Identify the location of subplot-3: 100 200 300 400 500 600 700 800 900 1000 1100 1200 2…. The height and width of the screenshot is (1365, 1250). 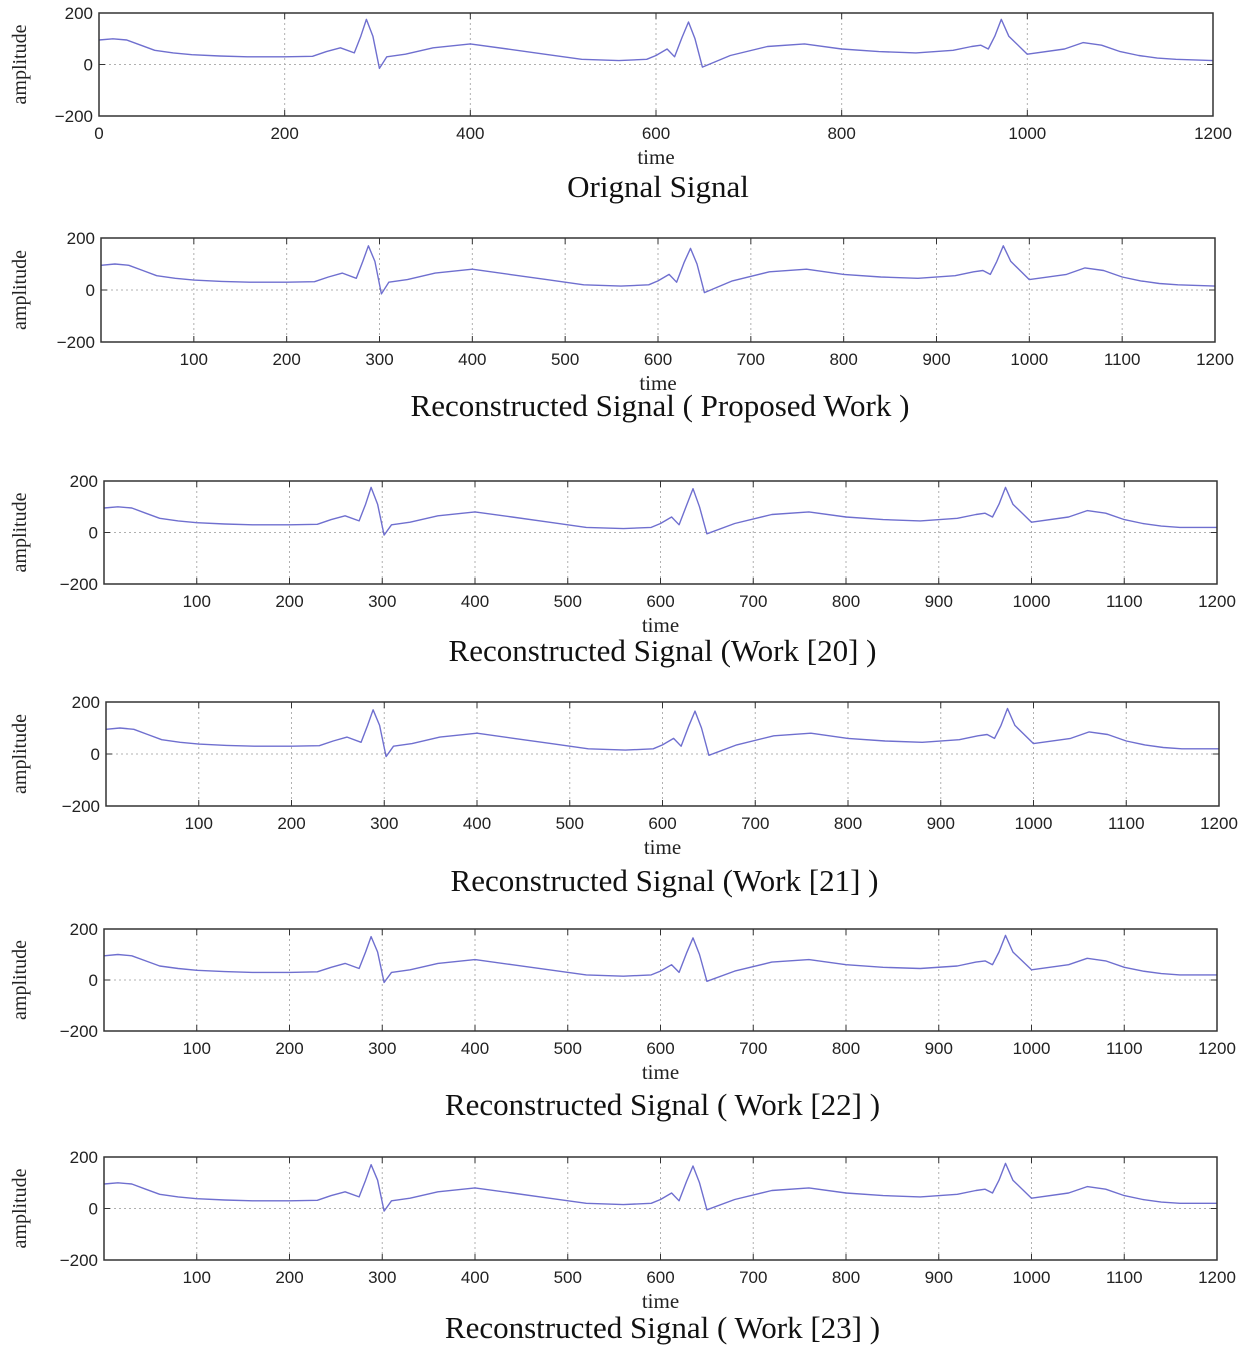
(623, 795).